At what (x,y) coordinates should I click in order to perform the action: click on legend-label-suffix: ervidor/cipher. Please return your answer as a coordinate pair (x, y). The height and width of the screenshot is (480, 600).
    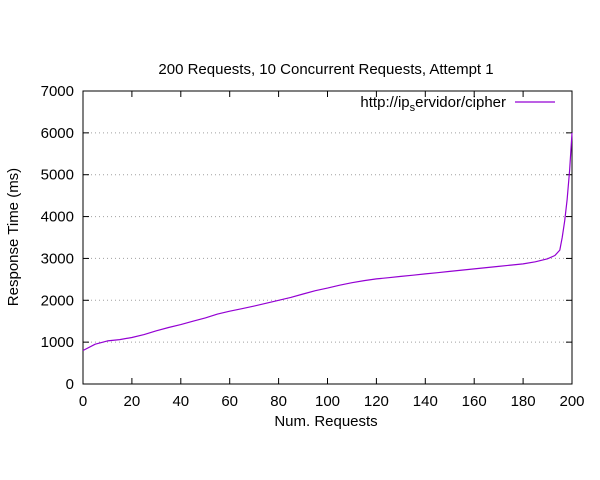
    Looking at the image, I should click on (460, 102).